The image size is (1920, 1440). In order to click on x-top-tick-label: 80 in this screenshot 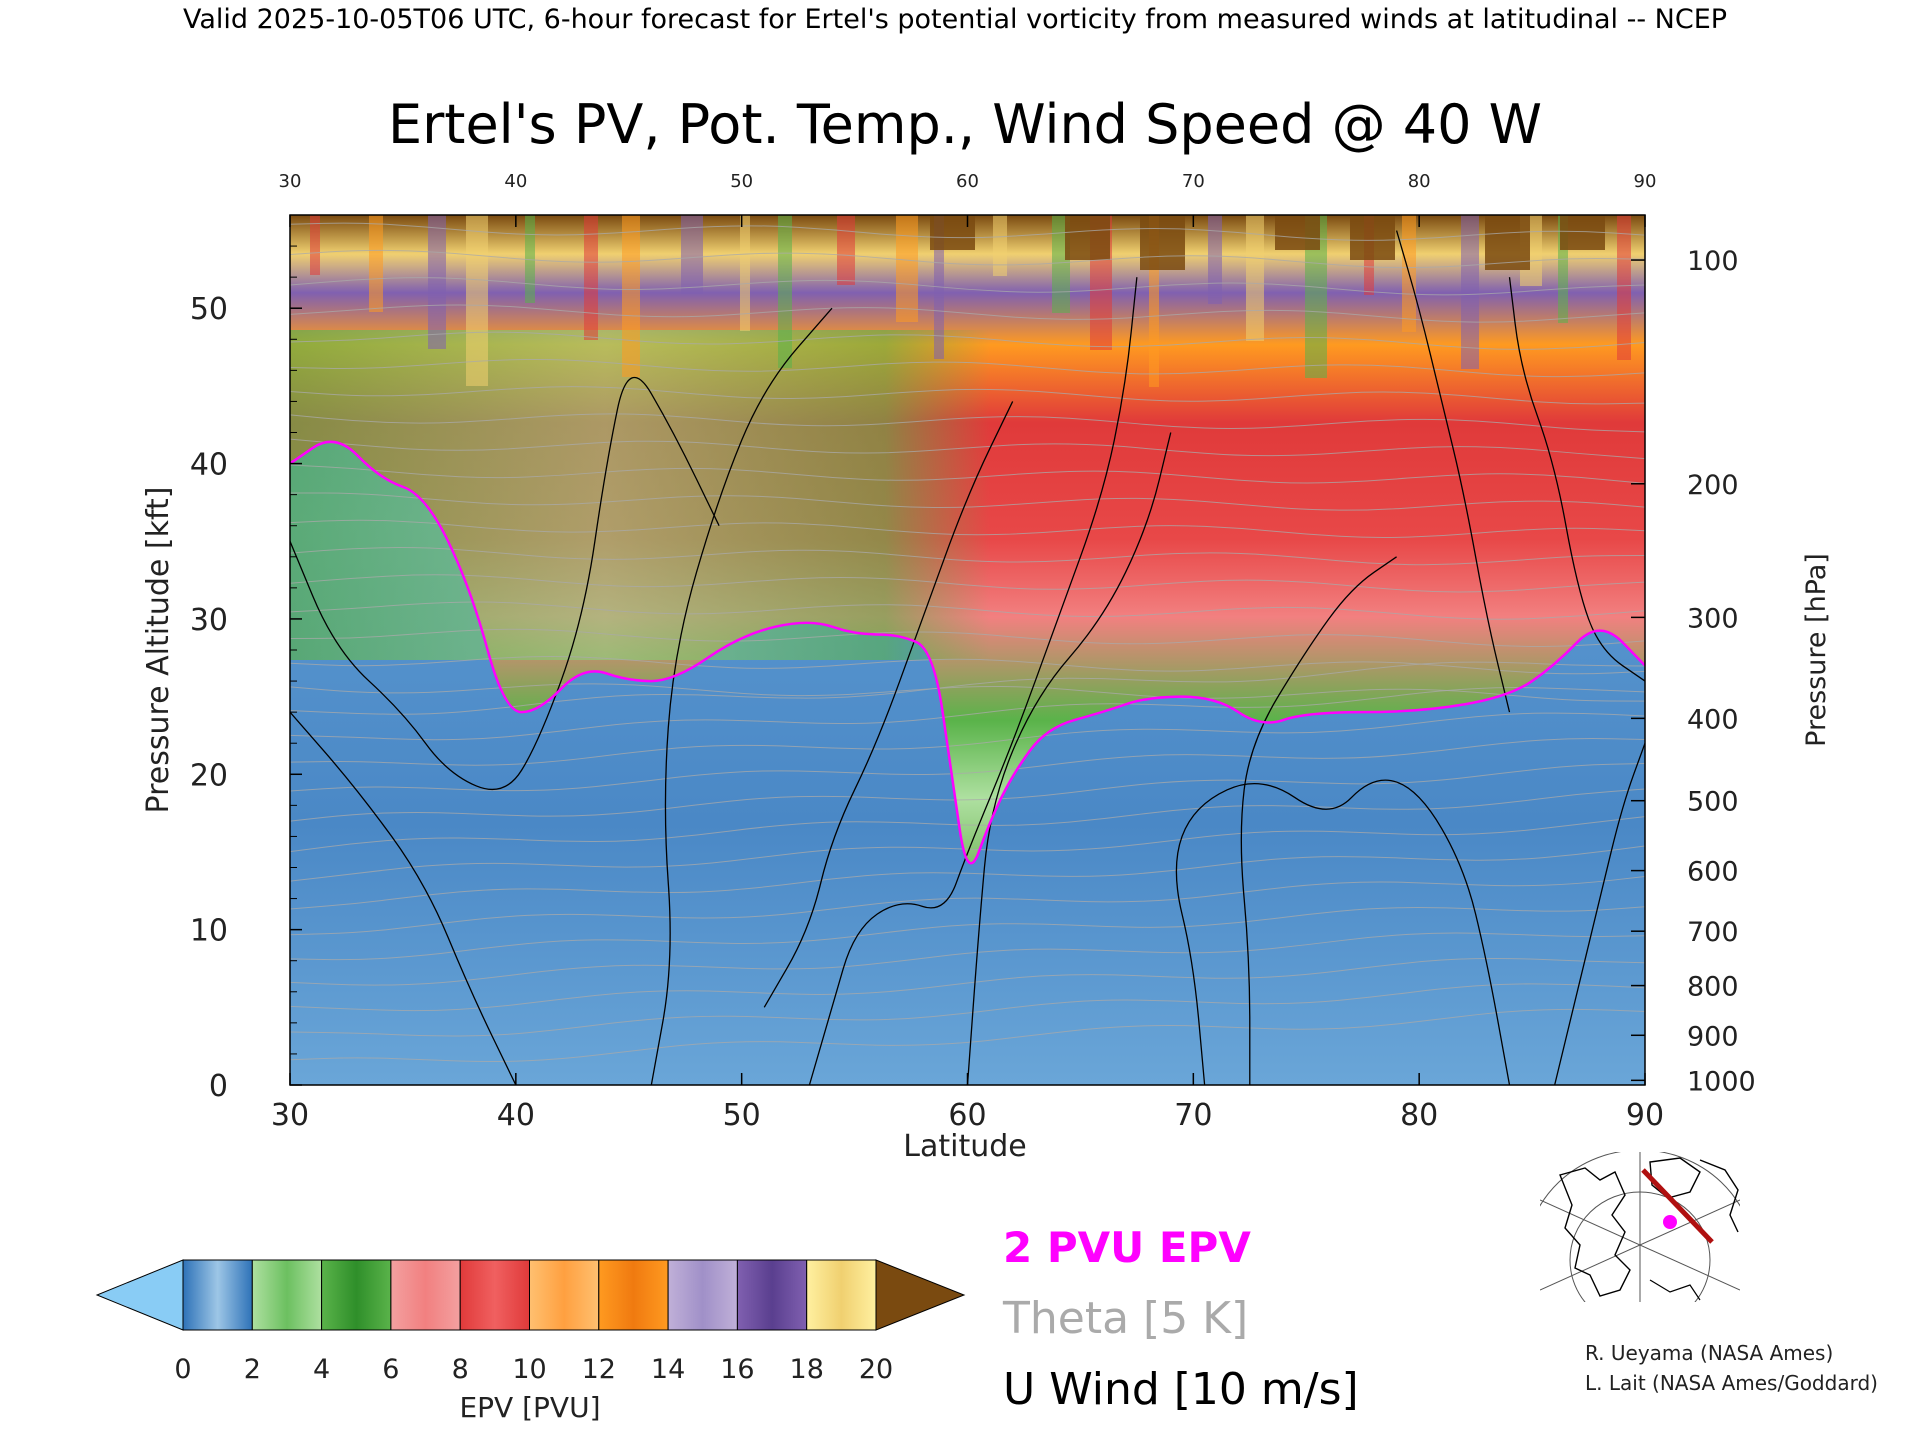, I will do `click(1419, 181)`.